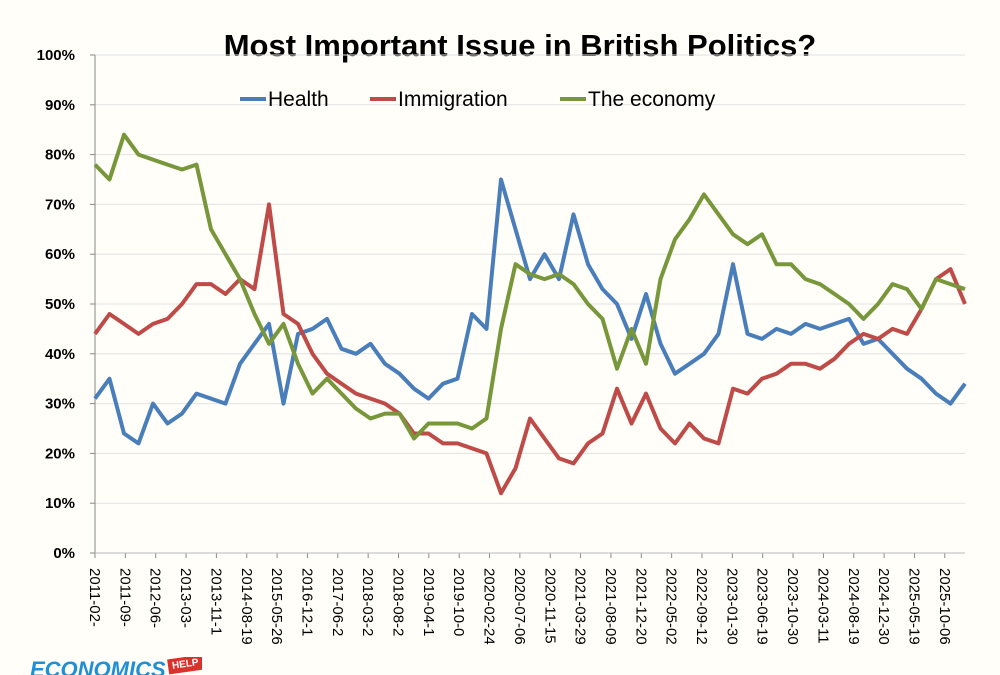  Describe the element at coordinates (124, 597) in the screenshot. I see `x-tick-label: 2011-09-` at that location.